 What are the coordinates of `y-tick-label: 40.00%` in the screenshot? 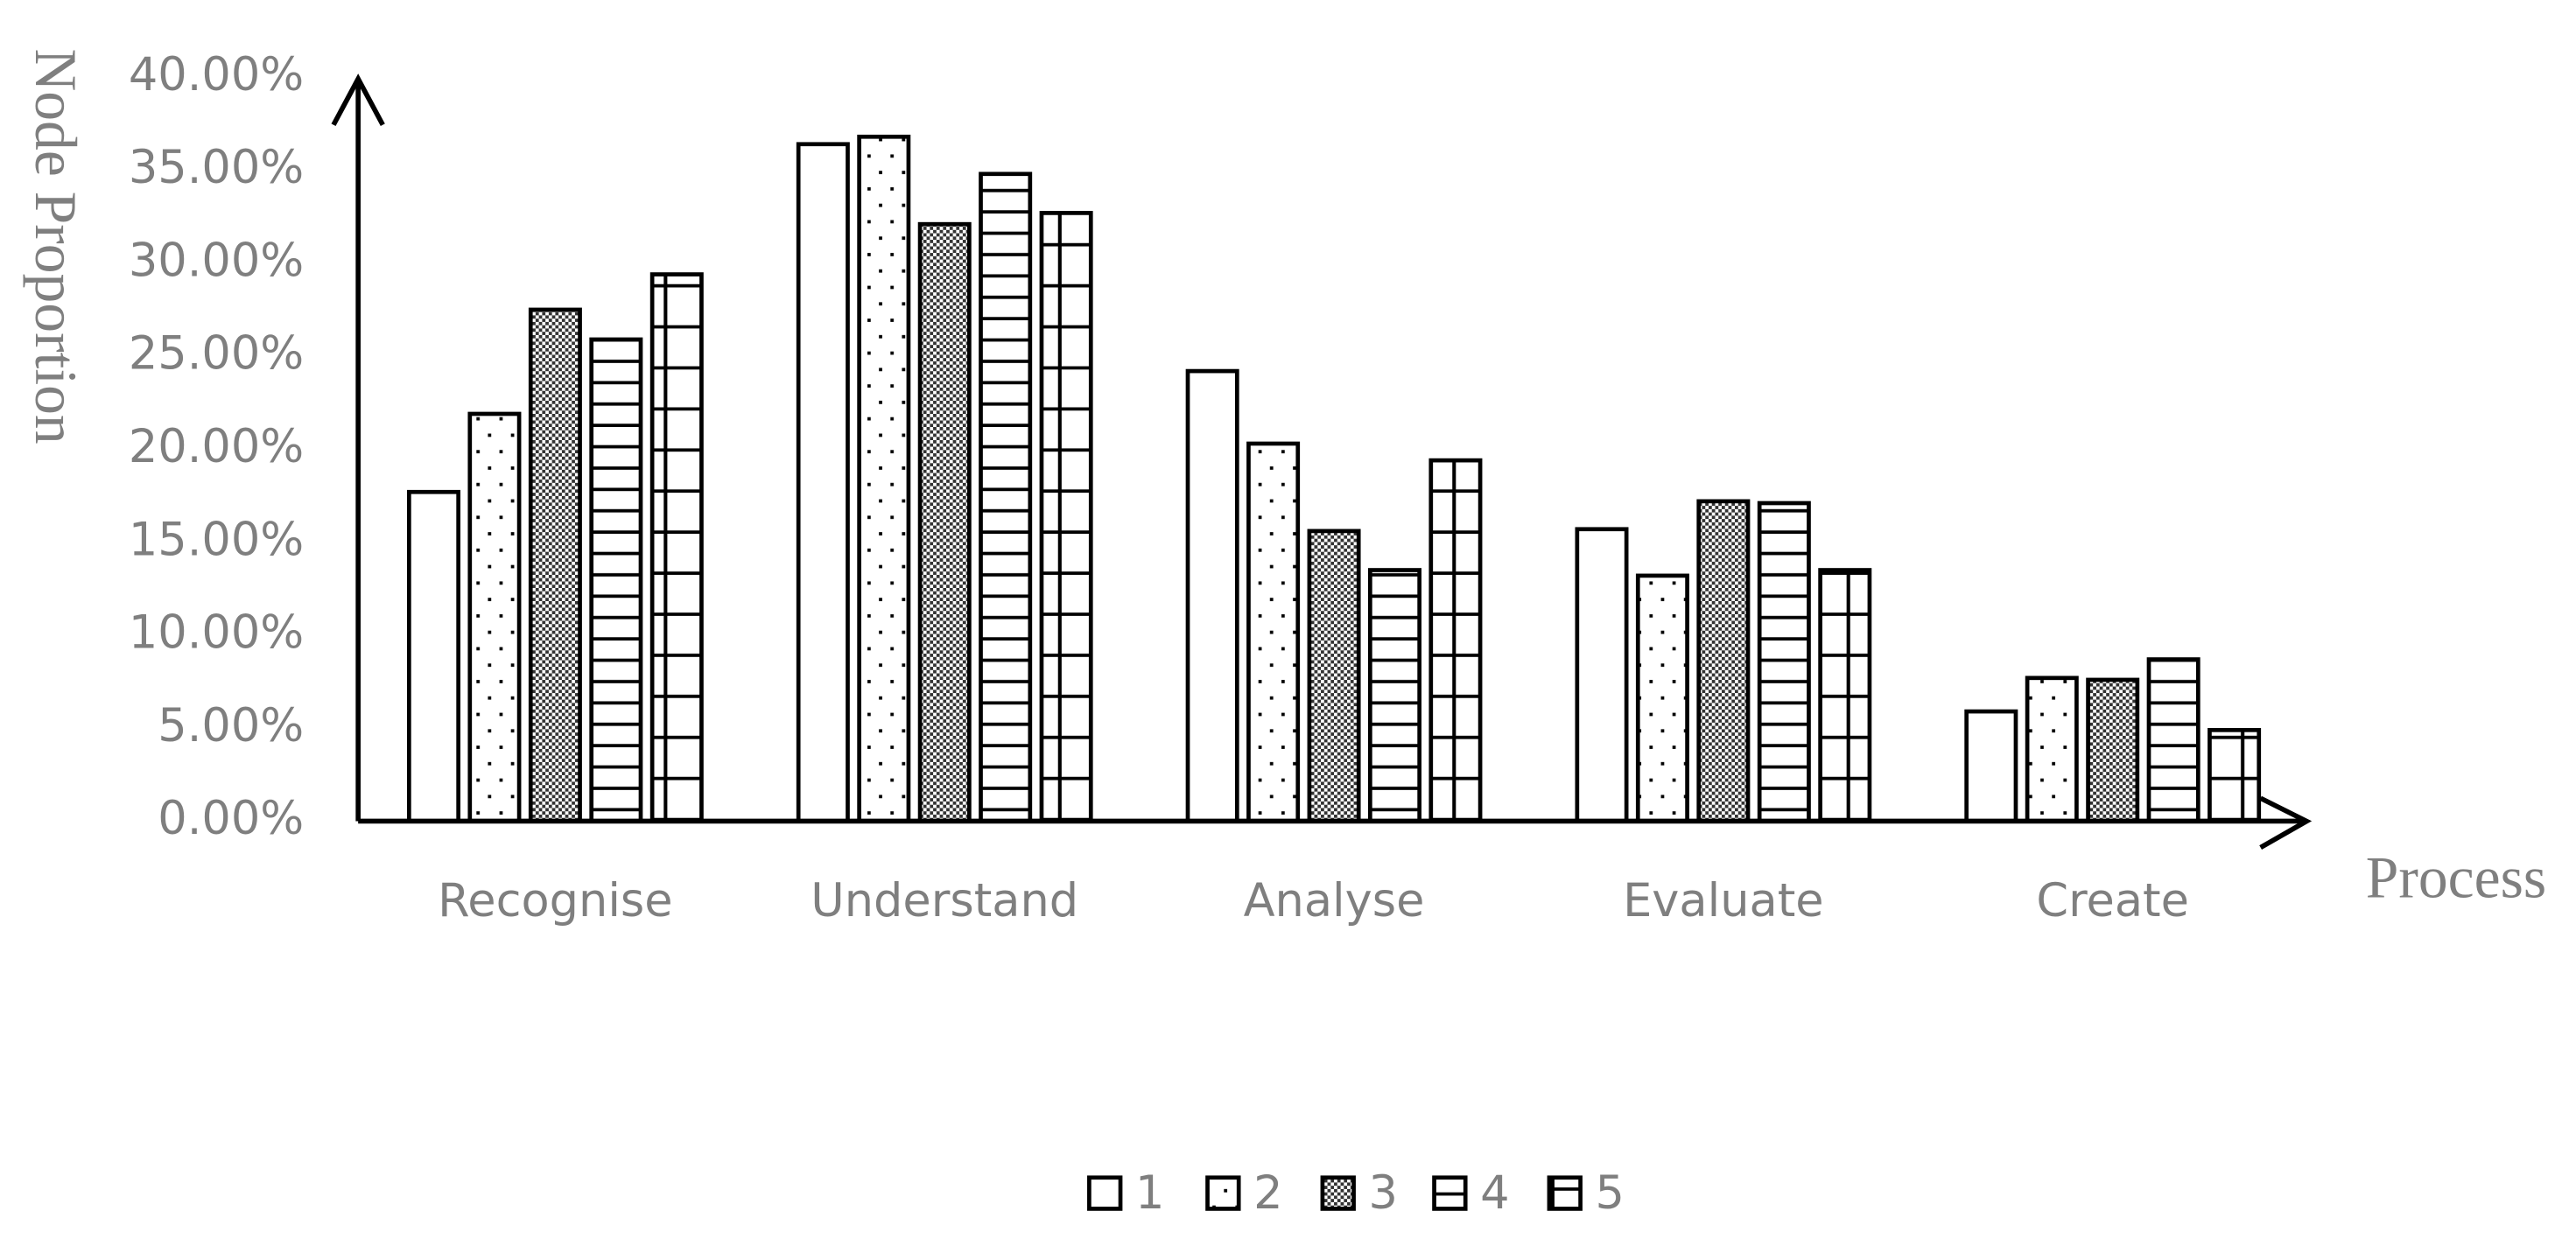 It's located at (217, 75).